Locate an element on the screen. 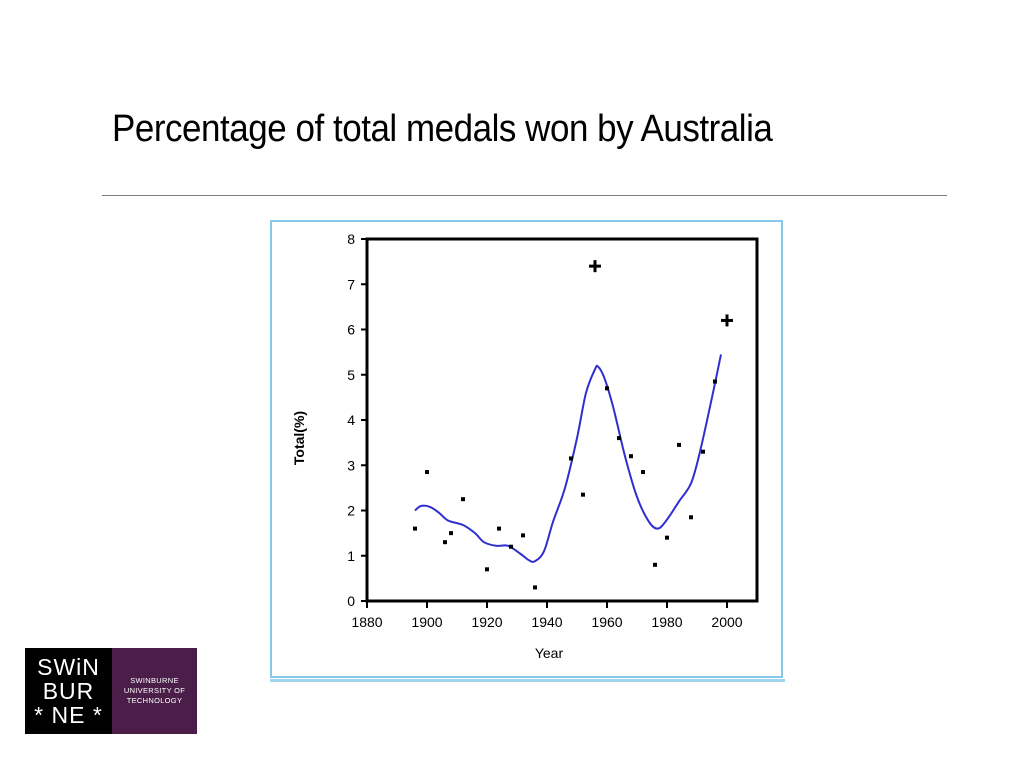 Image resolution: width=1024 pixels, height=768 pixels. y-tick-label: 0 is located at coordinates (351, 601).